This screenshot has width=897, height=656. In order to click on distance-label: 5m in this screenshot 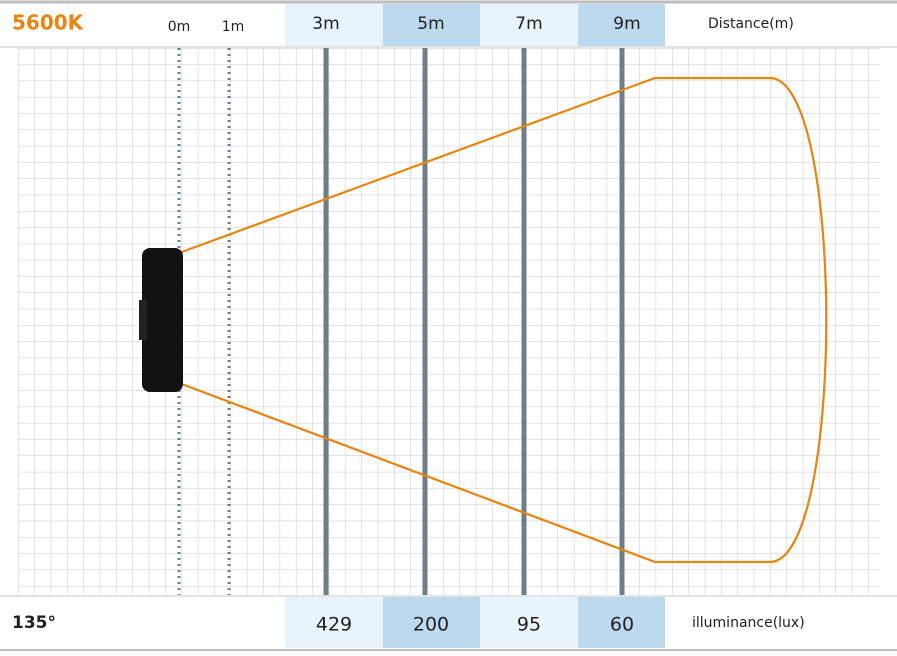, I will do `click(430, 24)`.